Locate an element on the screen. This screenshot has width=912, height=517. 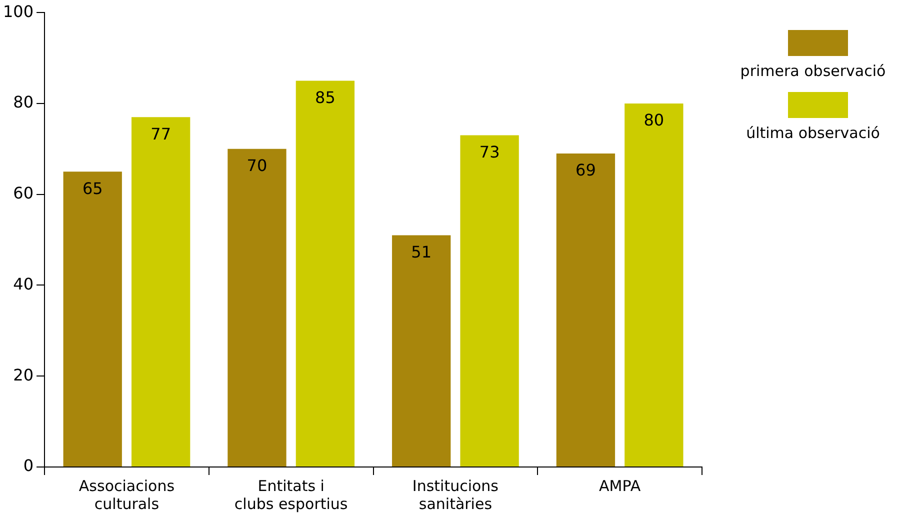
data-label: 65 is located at coordinates (92, 188).